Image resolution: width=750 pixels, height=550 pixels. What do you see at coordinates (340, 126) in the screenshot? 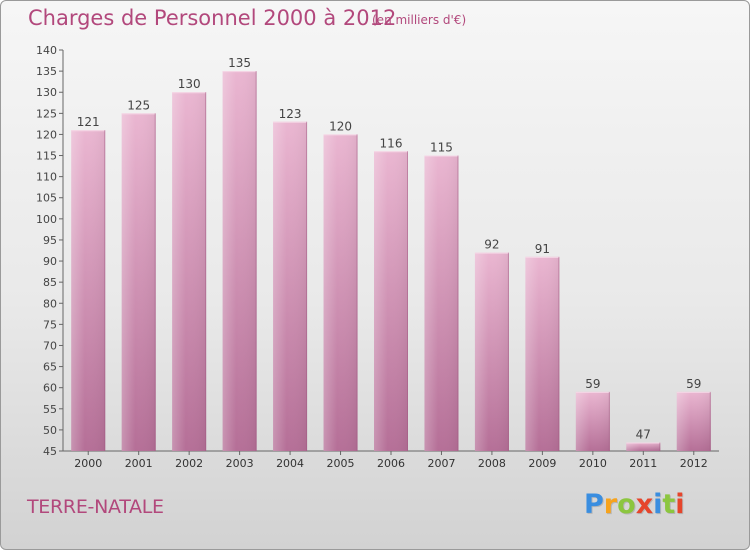
I see `data-label: 120` at bounding box center [340, 126].